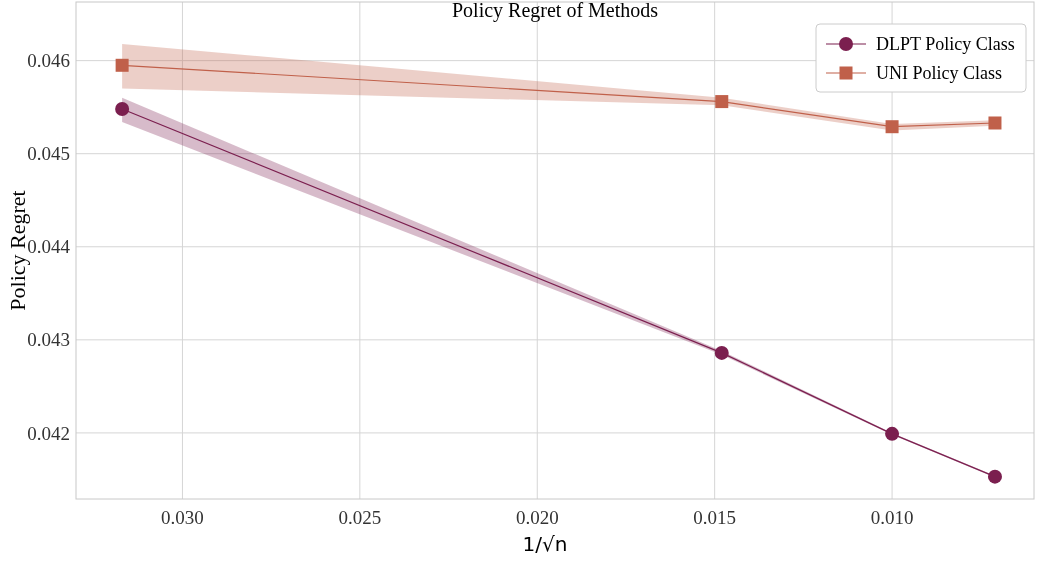 Image resolution: width=1037 pixels, height=569 pixels. Describe the element at coordinates (939, 73) in the screenshot. I see `legend-label: UNI Policy Class` at that location.